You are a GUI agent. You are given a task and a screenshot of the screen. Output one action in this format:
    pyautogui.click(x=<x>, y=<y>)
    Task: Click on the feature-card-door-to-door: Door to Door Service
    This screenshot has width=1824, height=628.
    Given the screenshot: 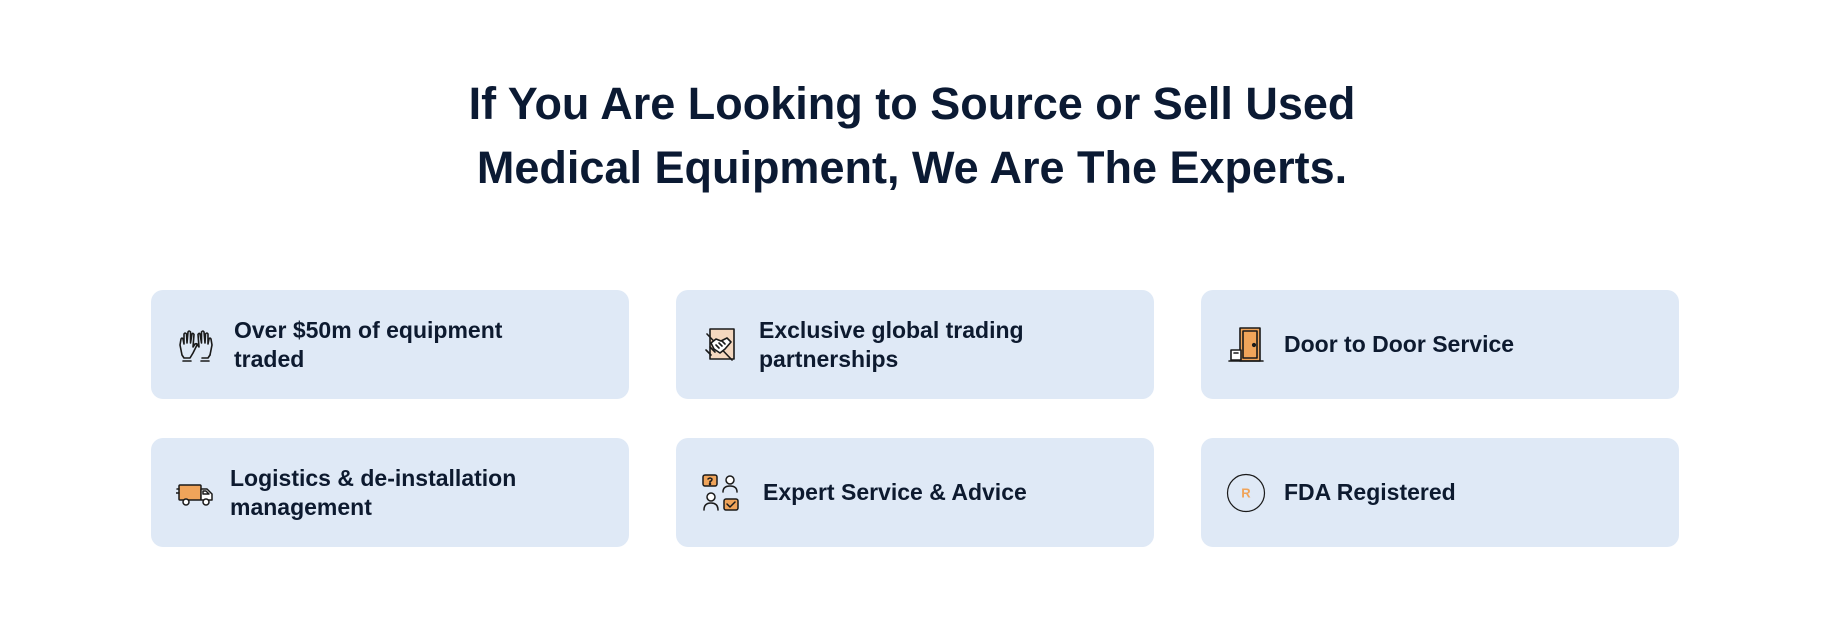 What is the action you would take?
    pyautogui.click(x=1440, y=344)
    